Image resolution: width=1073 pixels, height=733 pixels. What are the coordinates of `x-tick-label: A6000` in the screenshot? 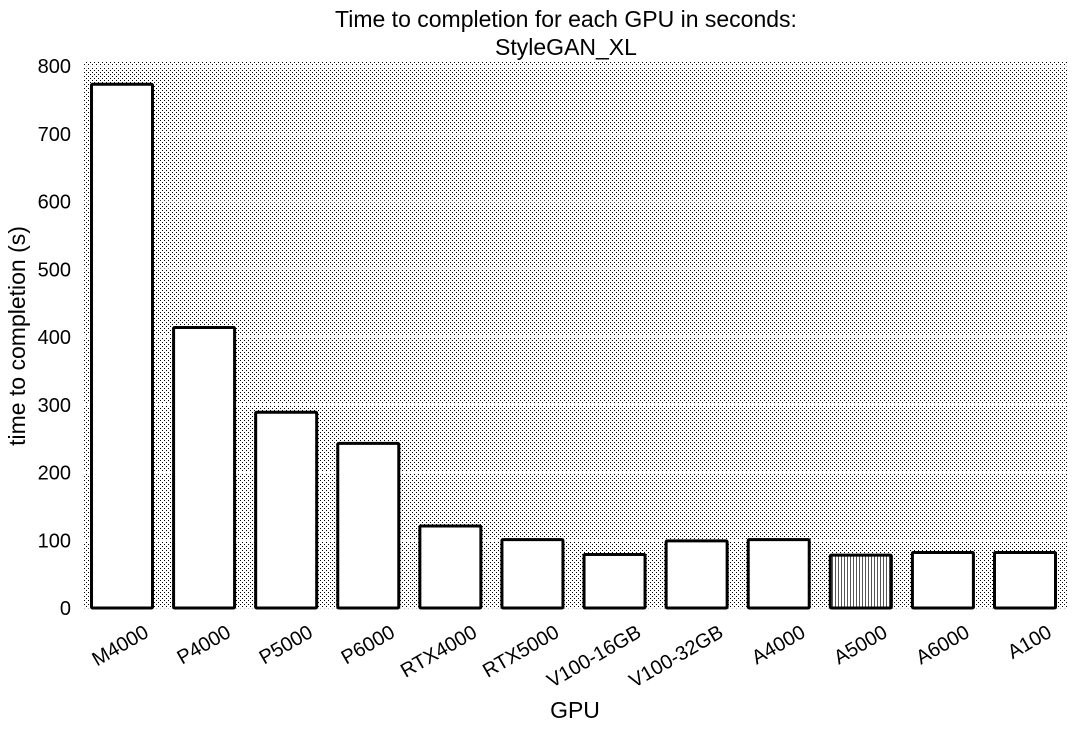 It's located at (942, 645).